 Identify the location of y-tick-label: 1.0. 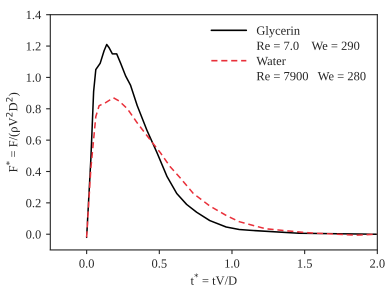
(33, 77).